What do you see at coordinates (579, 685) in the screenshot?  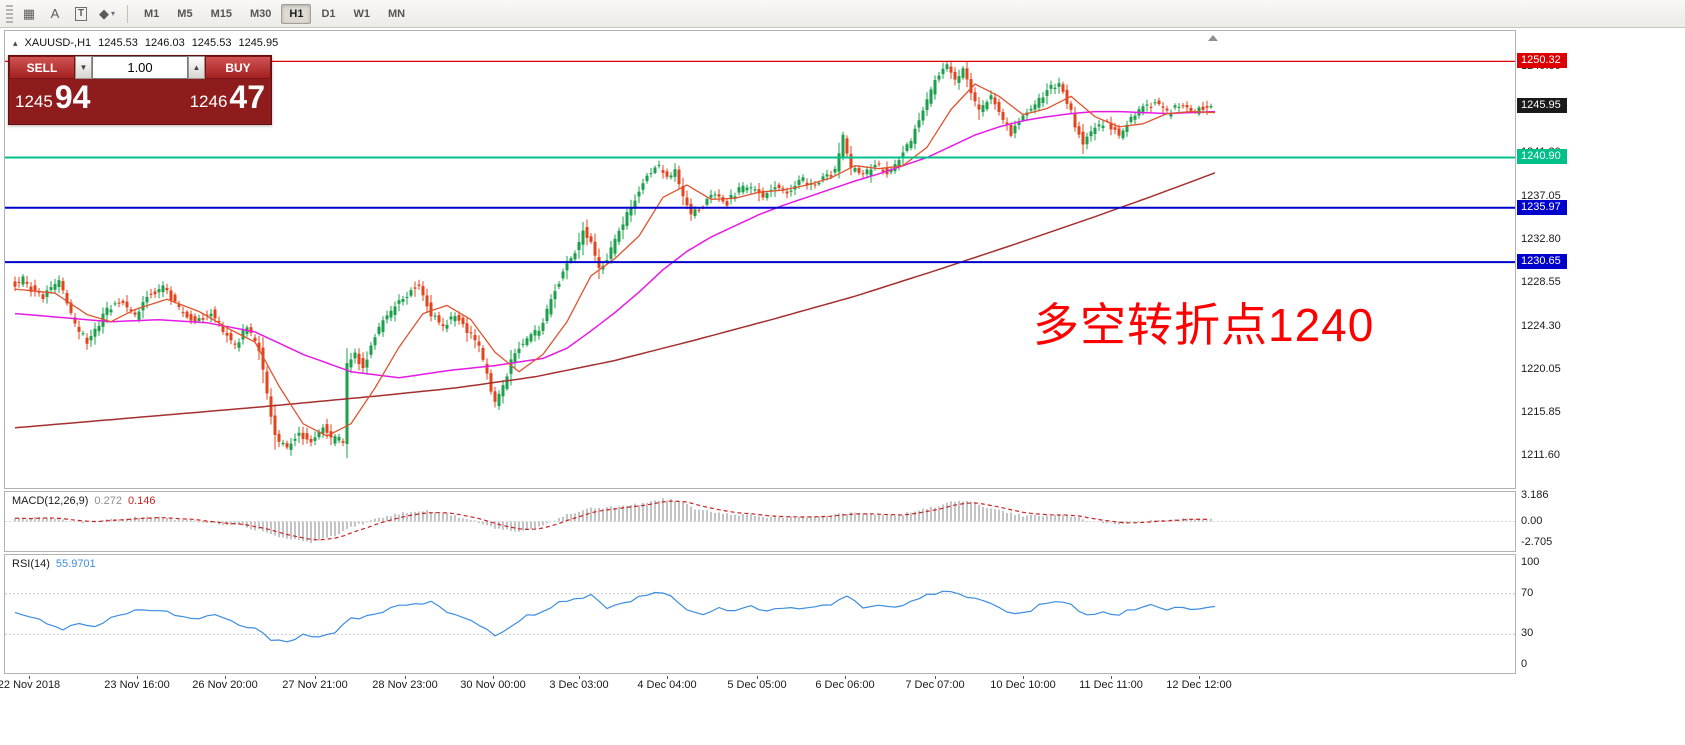 I see `time-axis-label: 3 Dec 03:00` at bounding box center [579, 685].